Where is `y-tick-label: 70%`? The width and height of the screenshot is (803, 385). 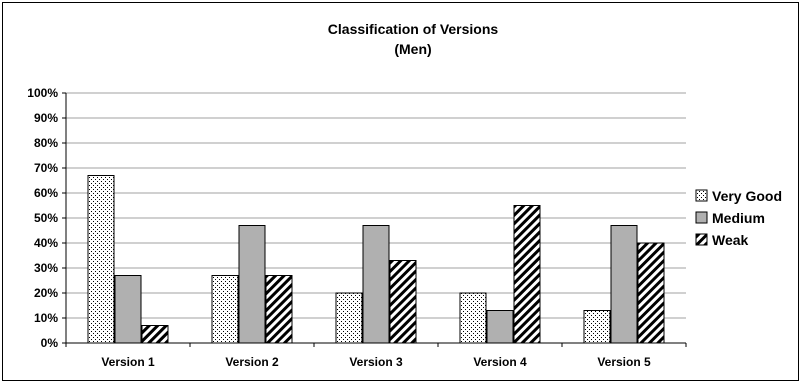 y-tick-label: 70% is located at coordinates (46, 168).